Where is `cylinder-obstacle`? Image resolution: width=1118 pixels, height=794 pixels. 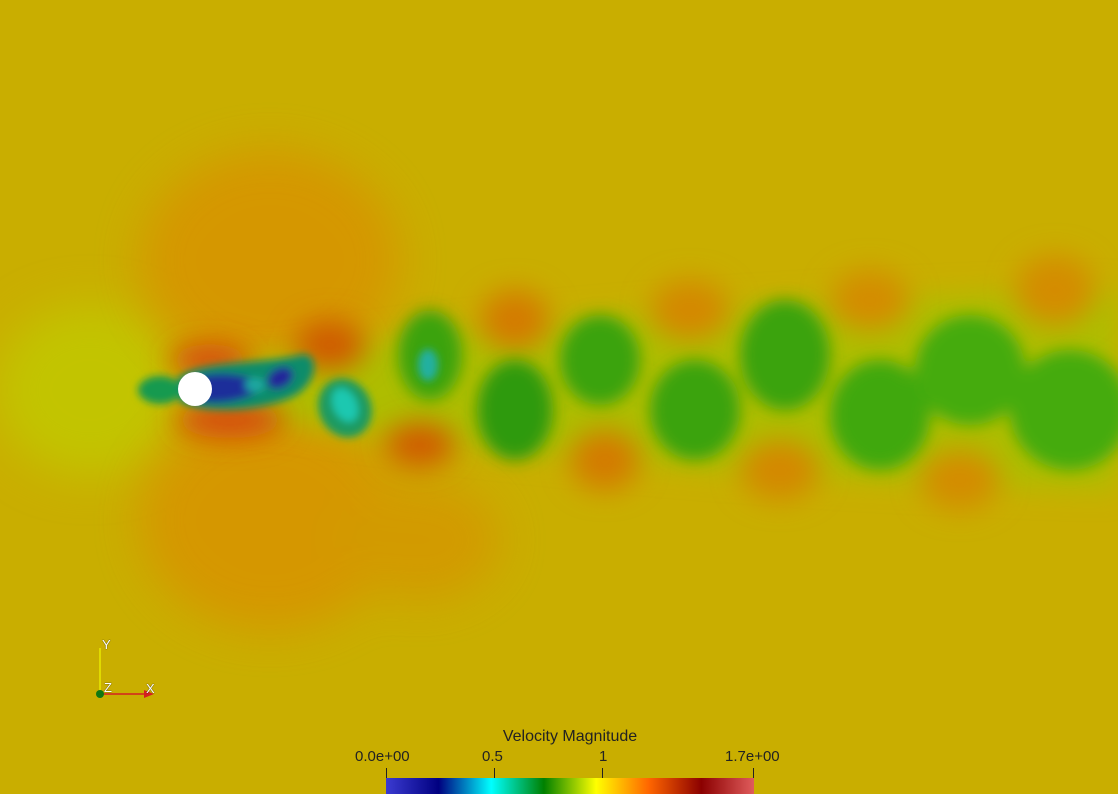
cylinder-obstacle is located at coordinates (195, 389).